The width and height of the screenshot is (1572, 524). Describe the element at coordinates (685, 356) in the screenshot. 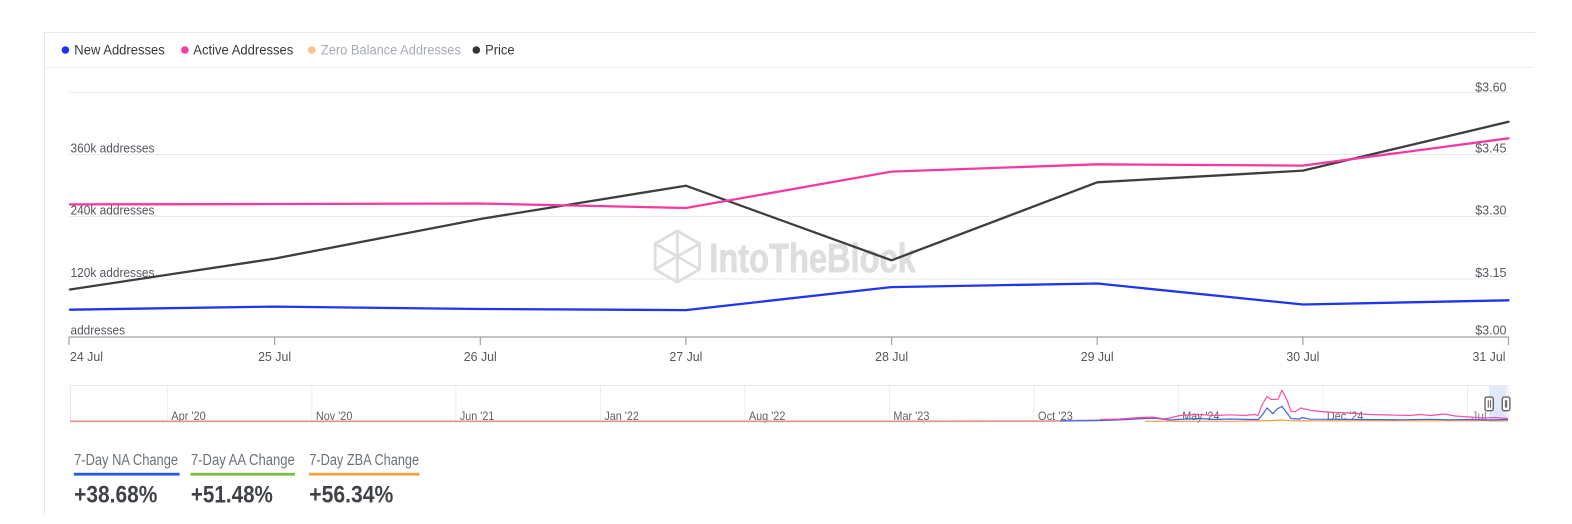

I see `svg-text: 27 Jul` at that location.